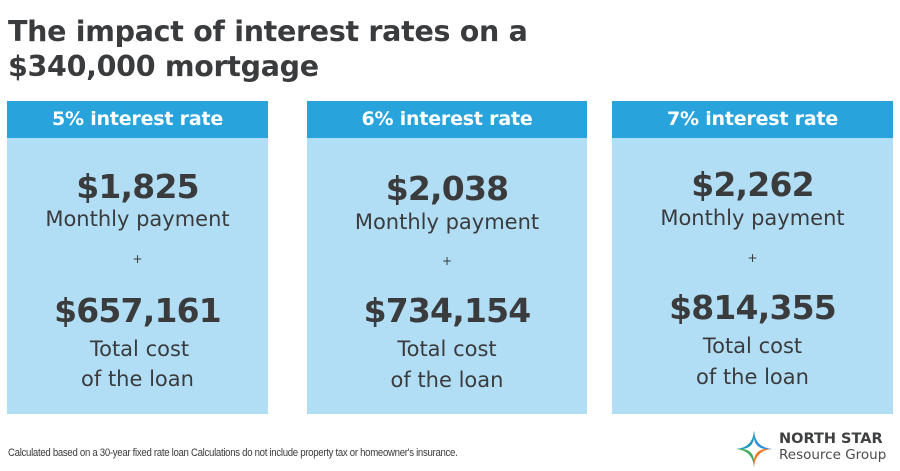  I want to click on total-cost-amount: $657,161, so click(138, 310).